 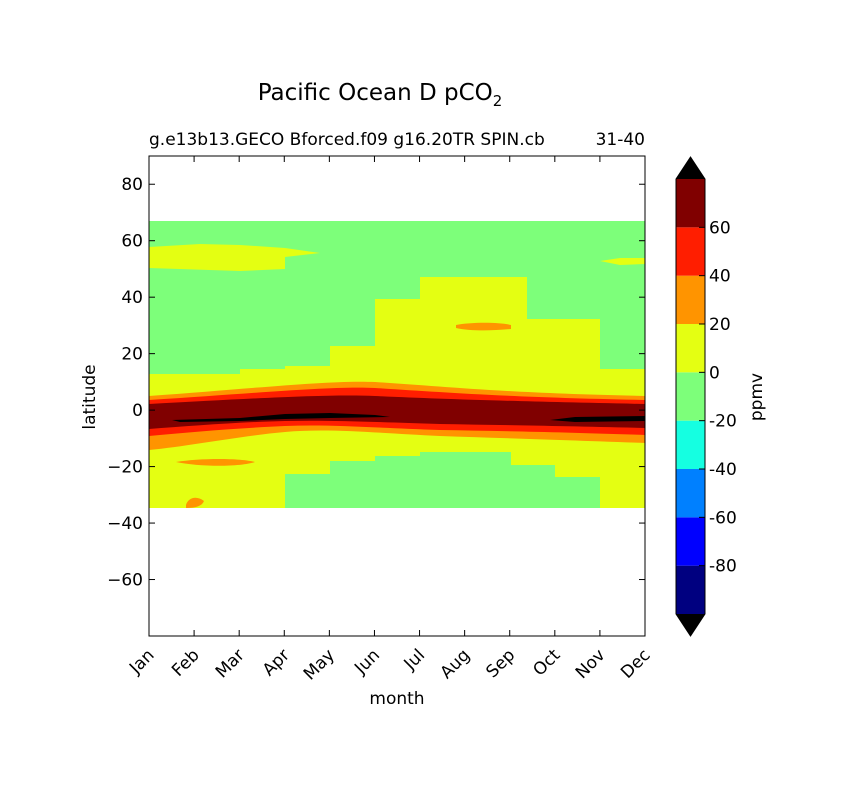 I want to click on x-tick-label: Jun, so click(x=367, y=662).